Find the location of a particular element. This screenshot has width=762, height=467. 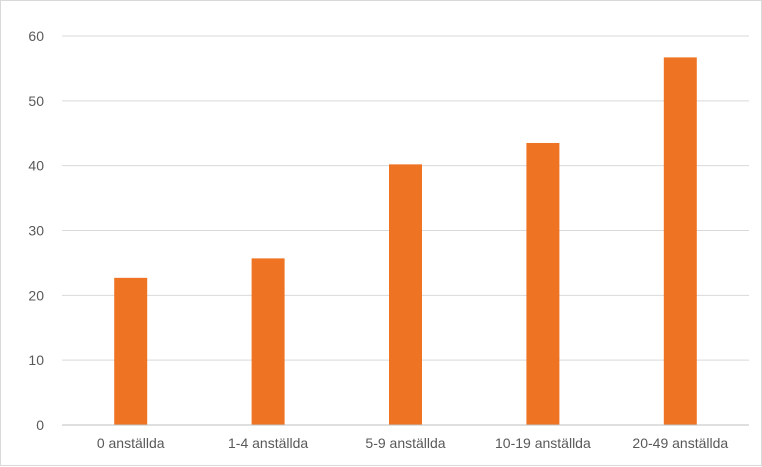

y-tick-labels: 0 10 20 30 40 50 60 is located at coordinates (36, 230).